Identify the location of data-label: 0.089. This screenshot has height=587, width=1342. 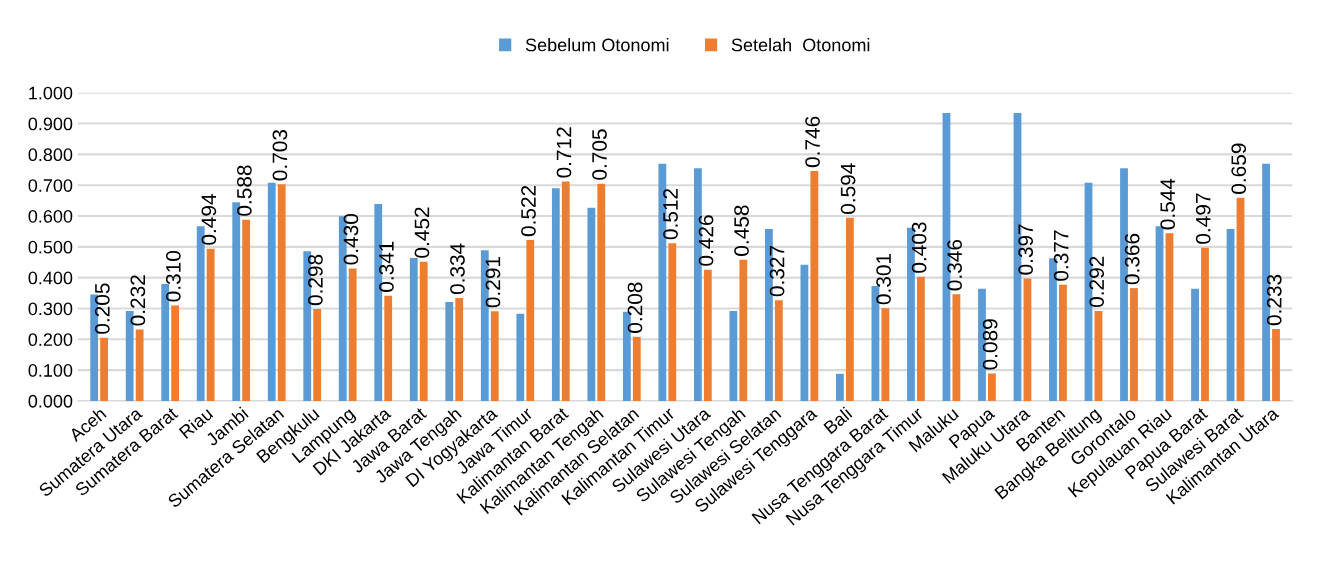
(990, 344).